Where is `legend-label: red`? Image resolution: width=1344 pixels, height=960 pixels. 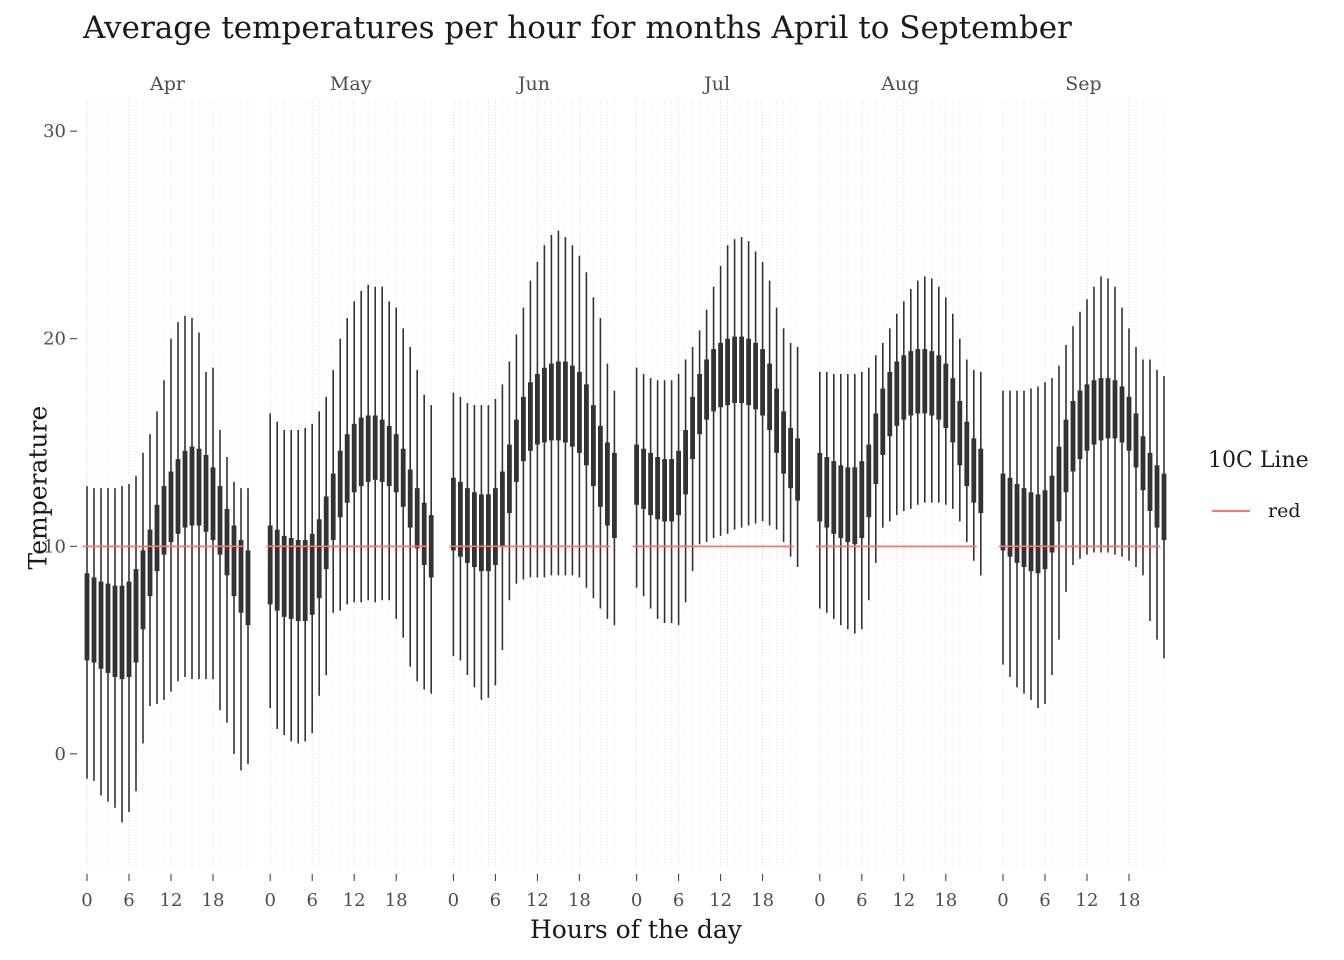
legend-label: red is located at coordinates (1284, 511).